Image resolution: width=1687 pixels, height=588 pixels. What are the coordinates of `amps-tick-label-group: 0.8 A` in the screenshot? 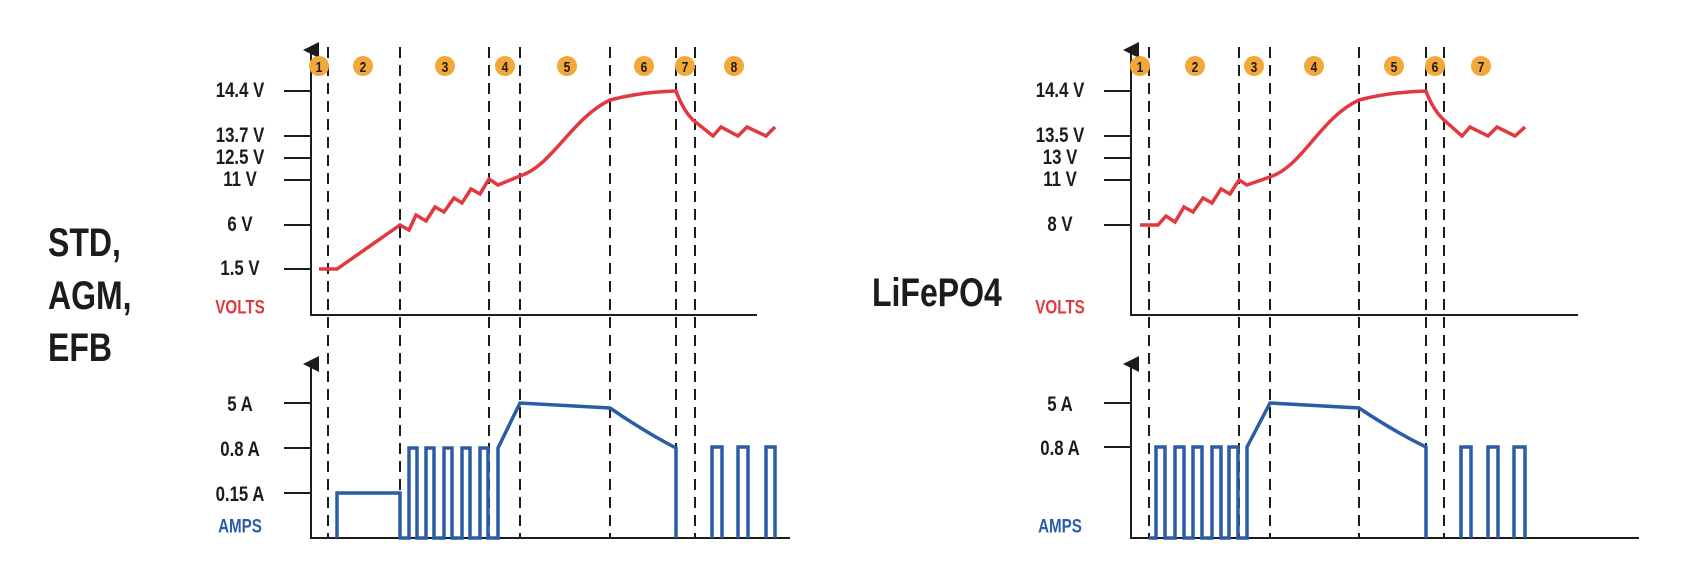 It's located at (240, 449).